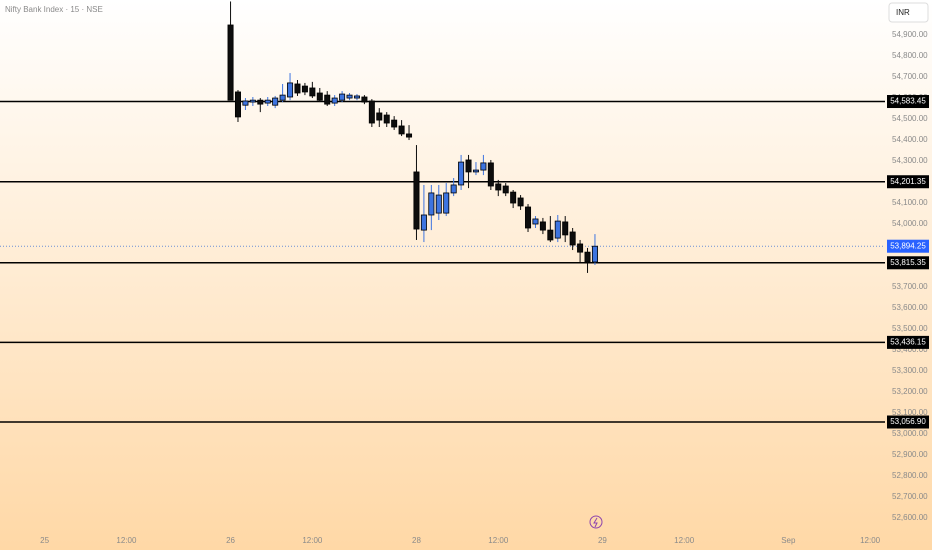 The height and width of the screenshot is (555, 932). I want to click on y-tick-label: 52,700.00, so click(910, 496).